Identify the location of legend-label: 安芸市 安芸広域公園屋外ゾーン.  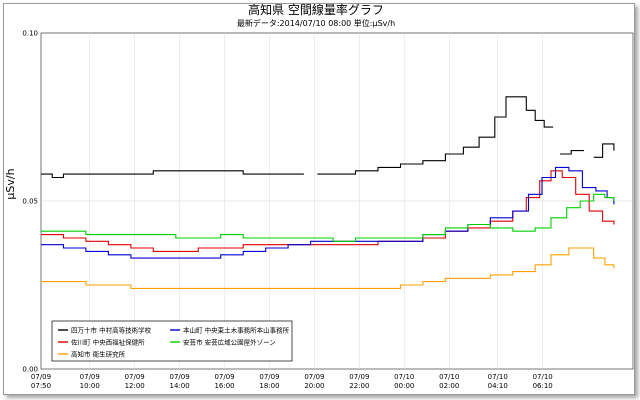
(229, 341).